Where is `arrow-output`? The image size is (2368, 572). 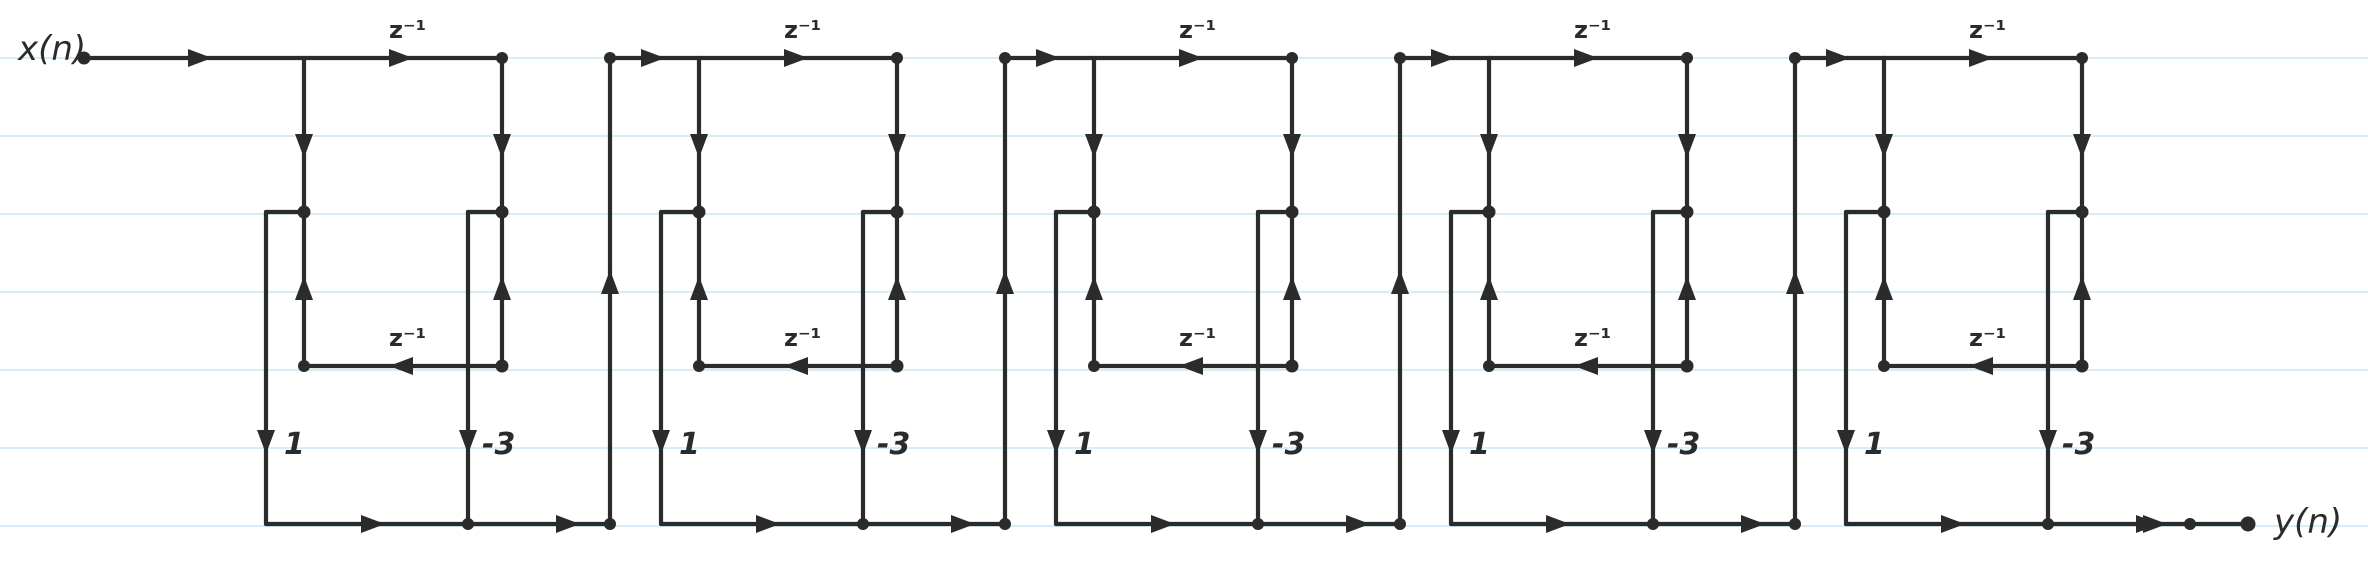 arrow-output is located at coordinates (2155, 524).